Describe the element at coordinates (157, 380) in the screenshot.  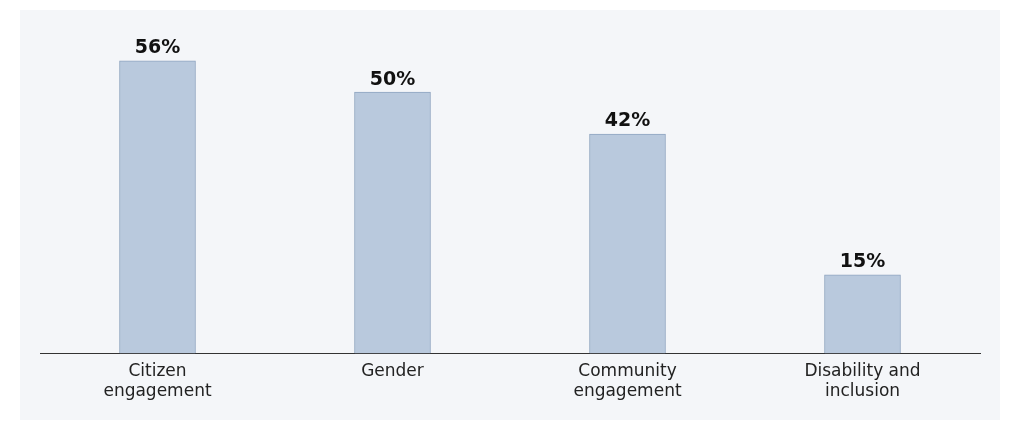
I see `x-tick-label: Citizen engagement` at that location.